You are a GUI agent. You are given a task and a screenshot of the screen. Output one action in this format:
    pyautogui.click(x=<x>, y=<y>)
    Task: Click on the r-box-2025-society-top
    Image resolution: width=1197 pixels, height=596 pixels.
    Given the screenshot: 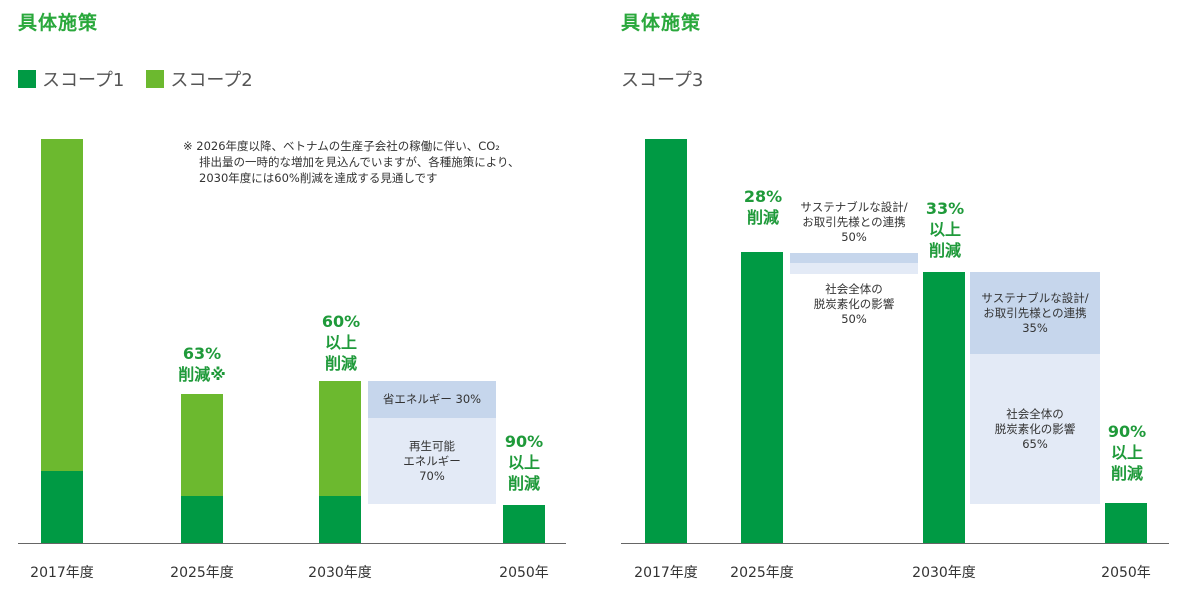 What is the action you would take?
    pyautogui.click(x=854, y=268)
    